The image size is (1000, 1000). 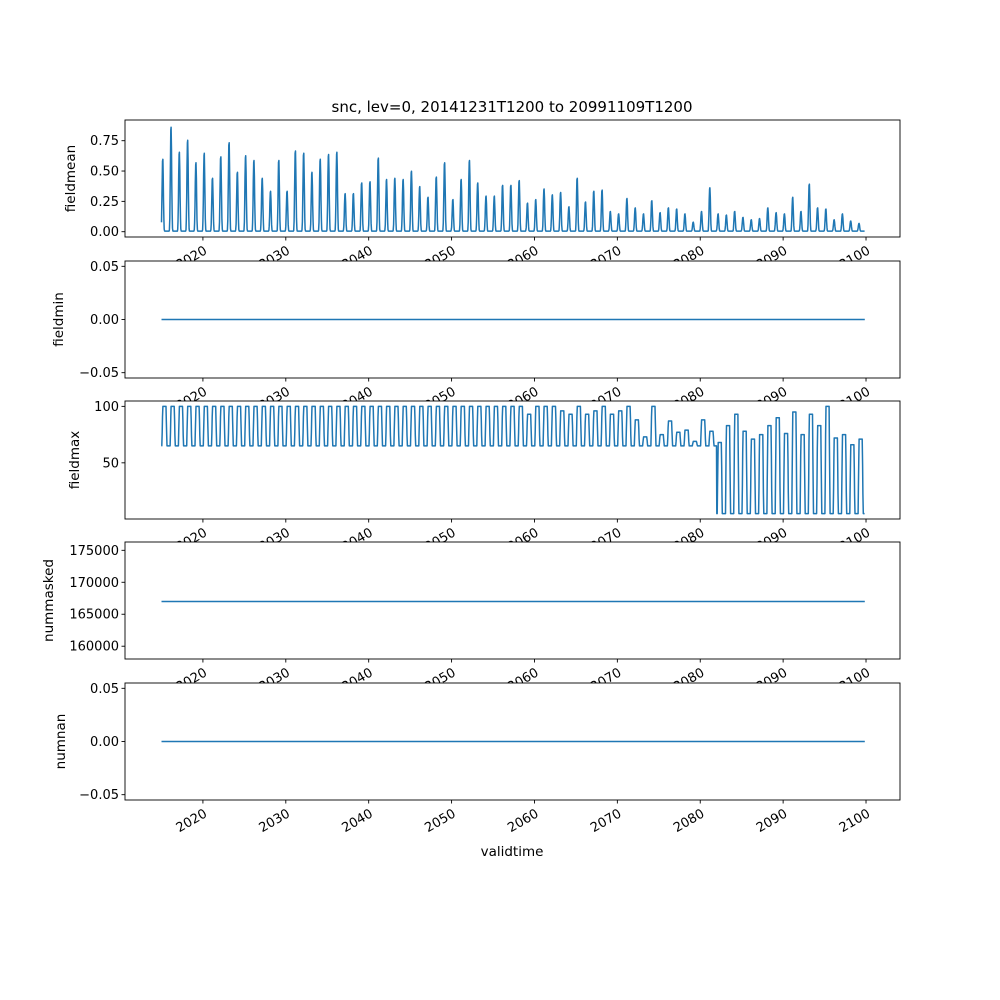 What do you see at coordinates (49, 600) in the screenshot?
I see `y-axis-label: nummasked` at bounding box center [49, 600].